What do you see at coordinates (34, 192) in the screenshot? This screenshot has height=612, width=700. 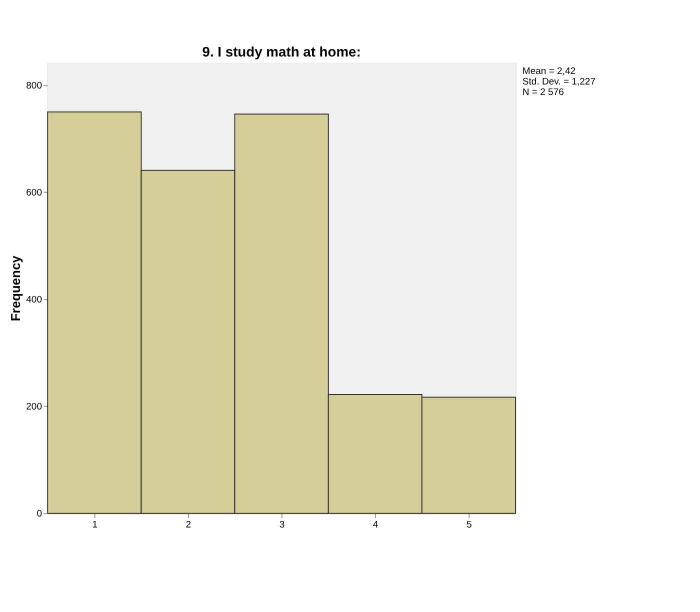 I see `y-tick-label: 600` at bounding box center [34, 192].